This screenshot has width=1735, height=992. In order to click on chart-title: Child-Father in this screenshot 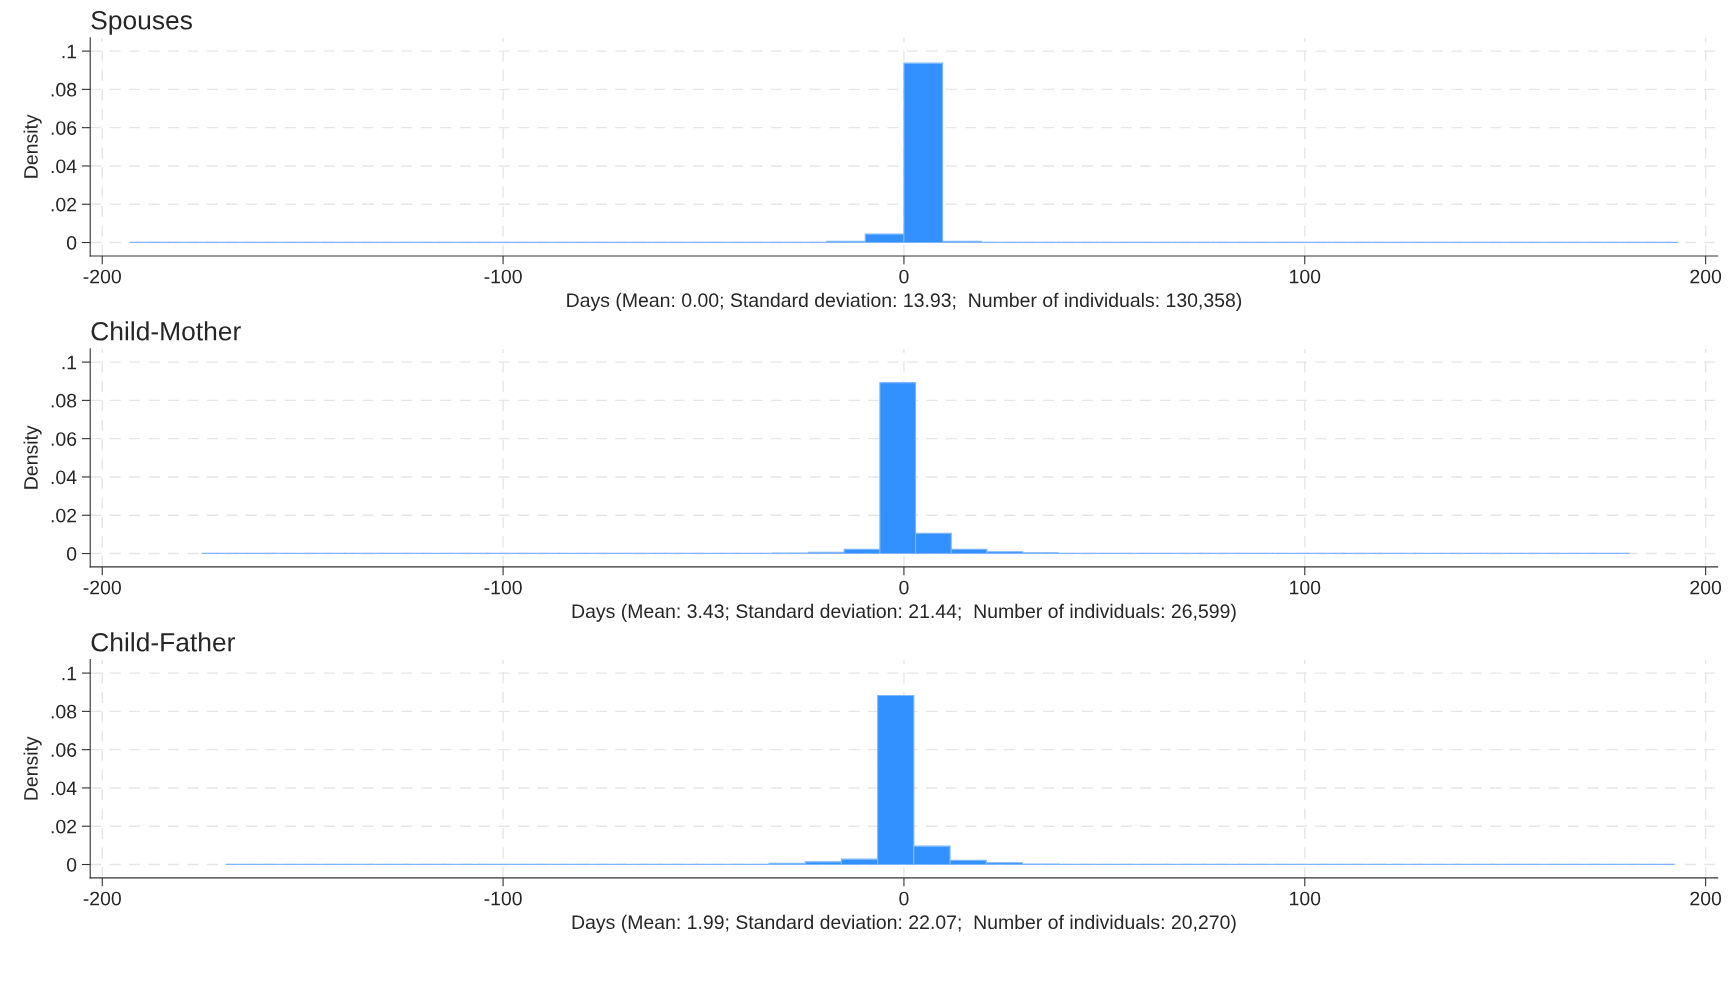, I will do `click(163, 642)`.